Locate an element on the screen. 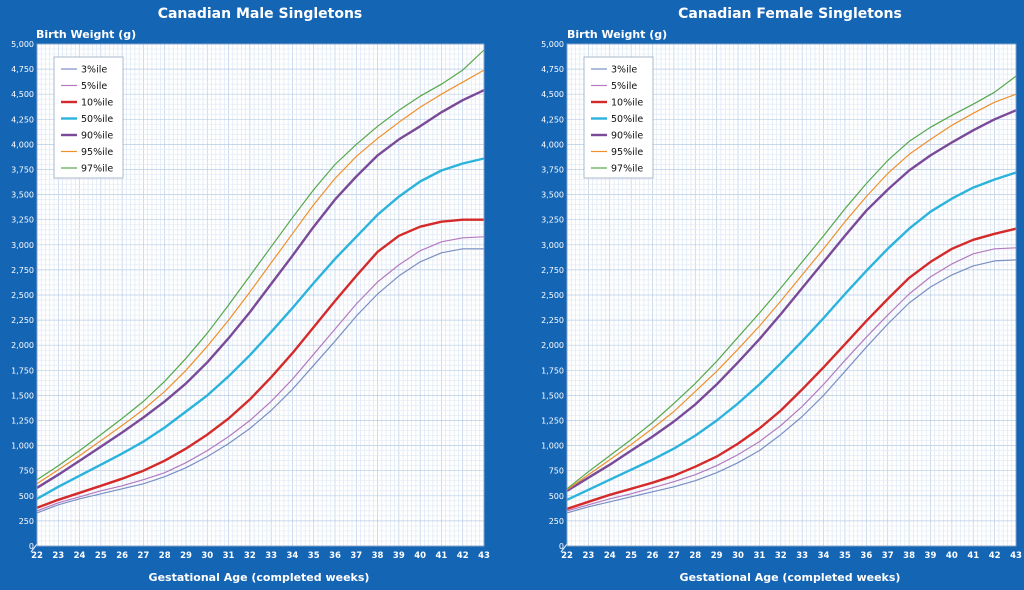  x-tick-label: 27 is located at coordinates (144, 556).